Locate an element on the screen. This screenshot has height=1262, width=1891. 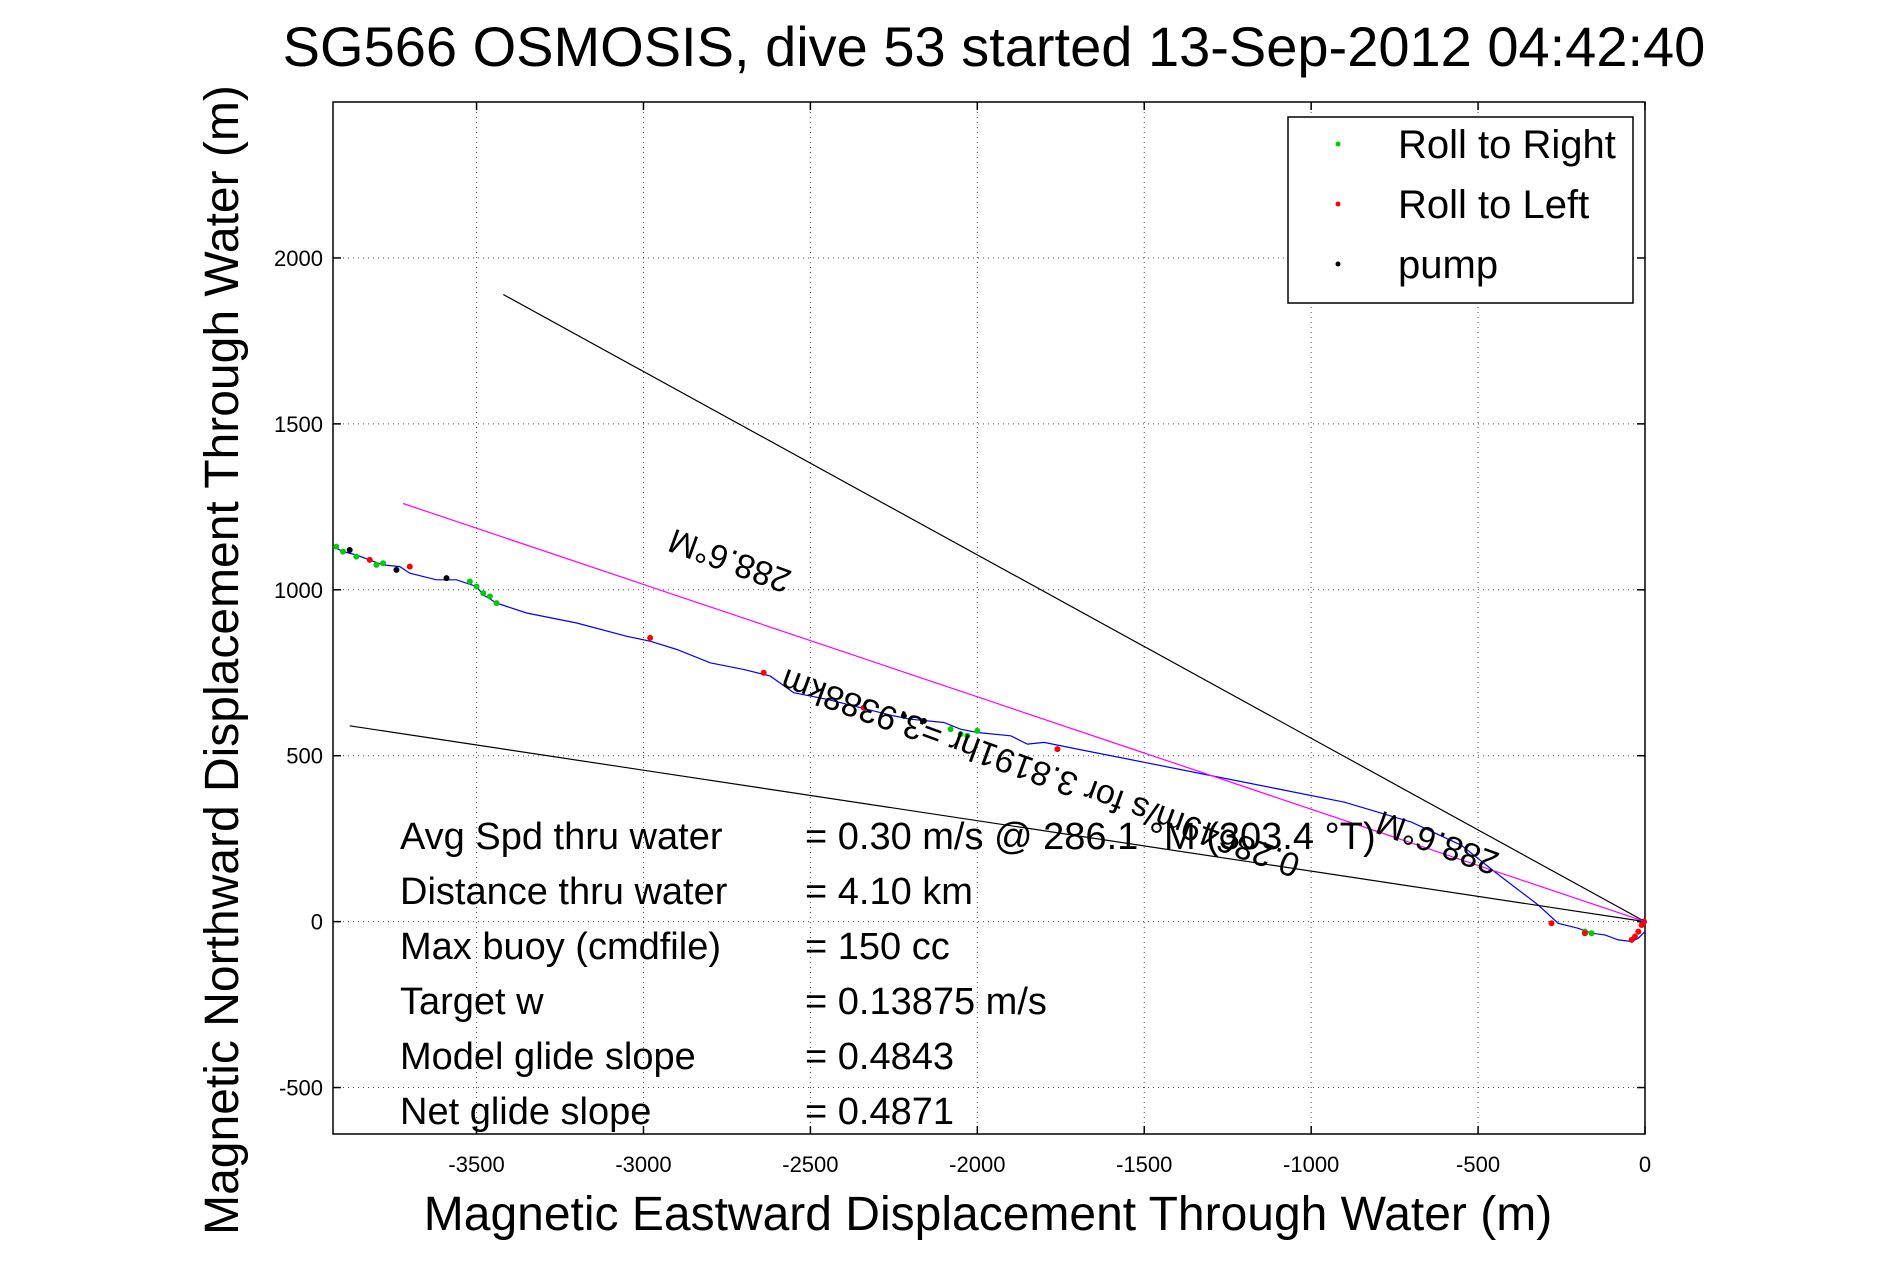
x-tick-label: -1000 is located at coordinates (1311, 1164).